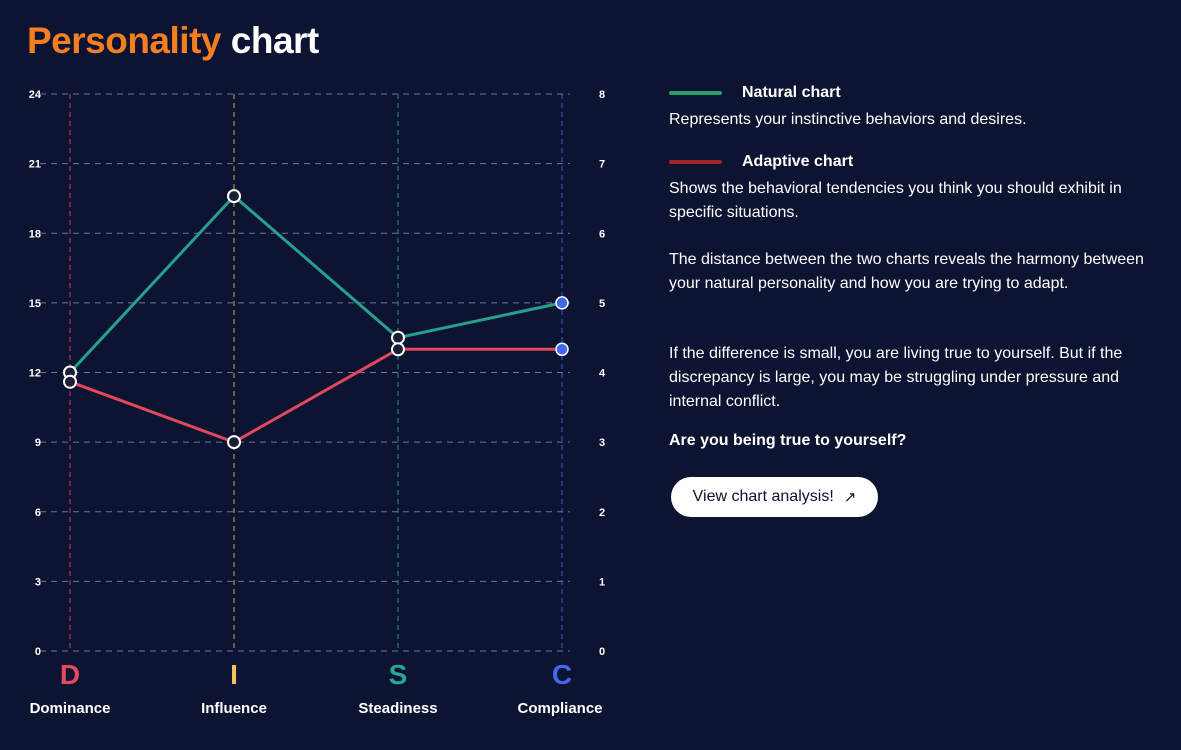 The height and width of the screenshot is (750, 1181). What do you see at coordinates (38, 582) in the screenshot?
I see `y-left-tick-label: 3` at bounding box center [38, 582].